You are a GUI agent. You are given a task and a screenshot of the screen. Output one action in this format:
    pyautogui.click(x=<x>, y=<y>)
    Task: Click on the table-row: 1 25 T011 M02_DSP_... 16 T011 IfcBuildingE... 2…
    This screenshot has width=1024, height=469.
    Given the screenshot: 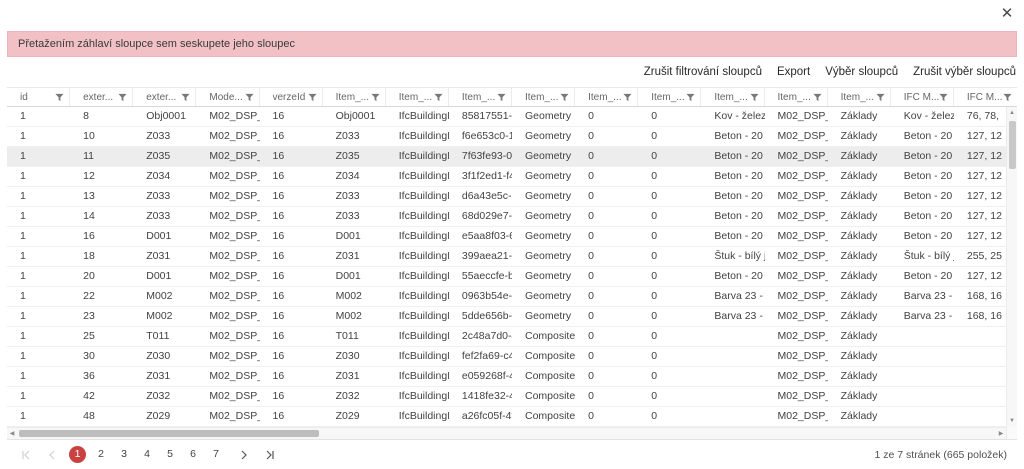 What is the action you would take?
    pyautogui.click(x=512, y=337)
    